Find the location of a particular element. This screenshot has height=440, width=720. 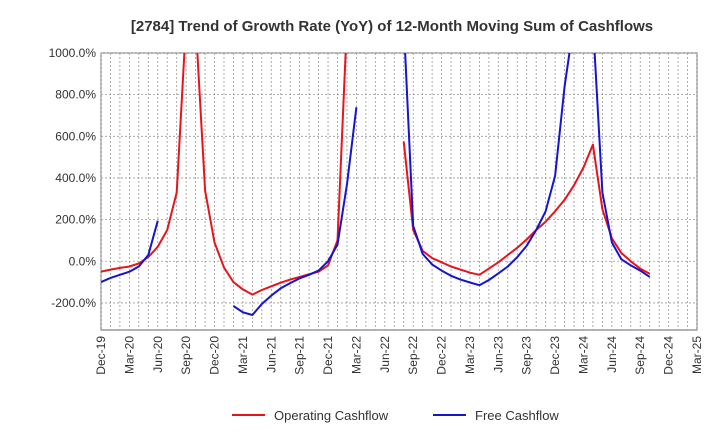

x-tick-label: Dec-24 is located at coordinates (669, 355).